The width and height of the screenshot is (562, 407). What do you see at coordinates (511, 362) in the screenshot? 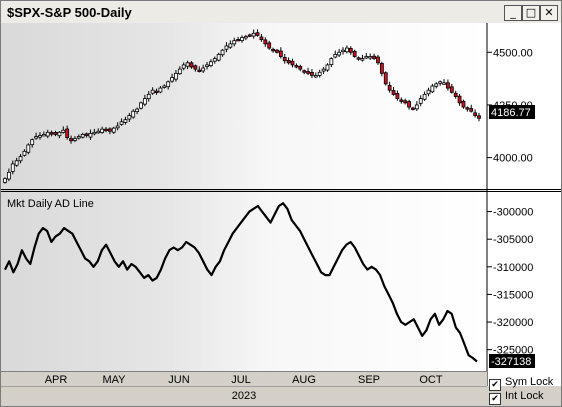
I see `ad-last-value: -327138` at bounding box center [511, 362].